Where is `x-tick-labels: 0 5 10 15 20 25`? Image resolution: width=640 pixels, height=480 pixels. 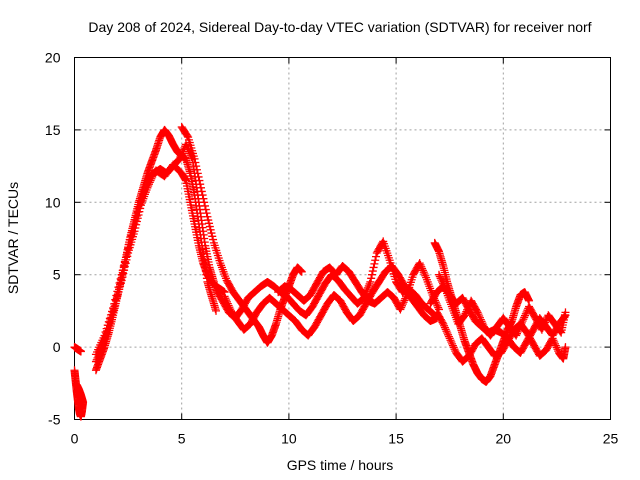 x-tick-labels: 0 5 10 15 20 25 is located at coordinates (345, 439).